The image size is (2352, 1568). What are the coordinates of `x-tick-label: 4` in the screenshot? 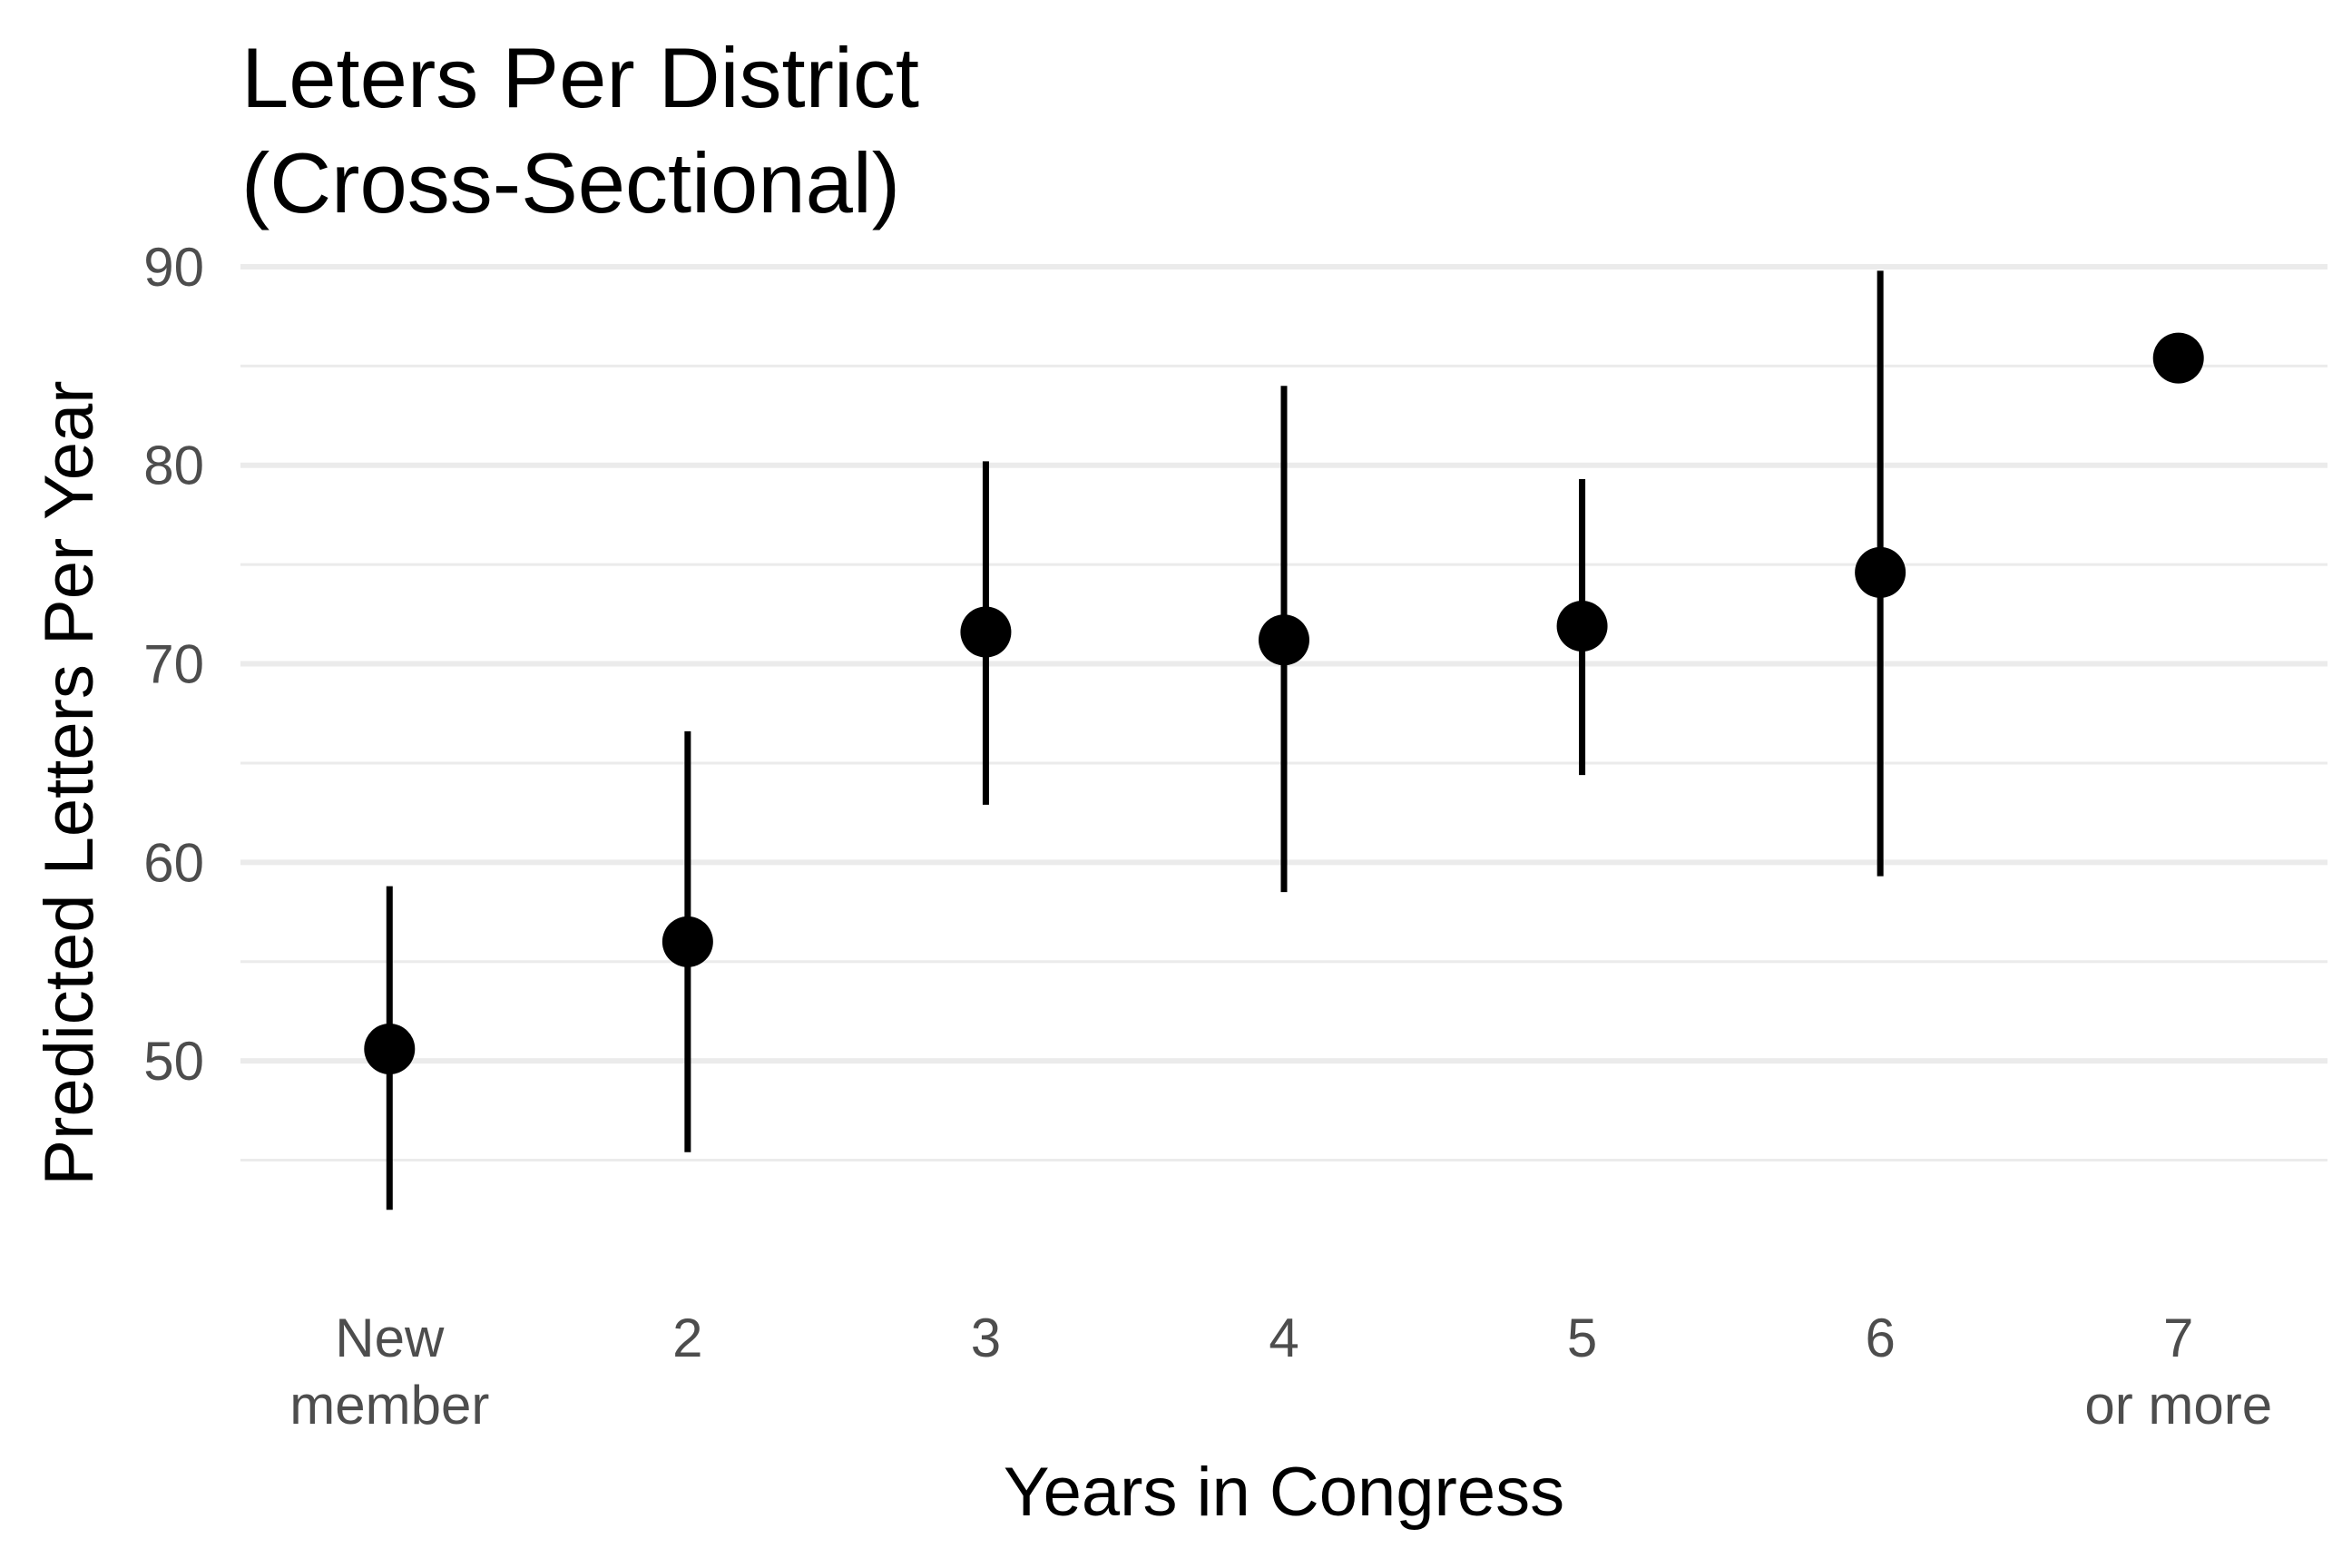 It's located at (1283, 1338).